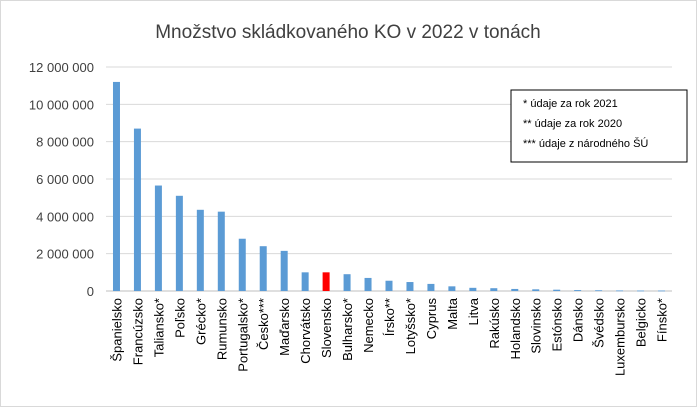 This screenshot has height=411, width=697. What do you see at coordinates (116, 330) in the screenshot?
I see `x-tick-label: Španielsko` at bounding box center [116, 330].